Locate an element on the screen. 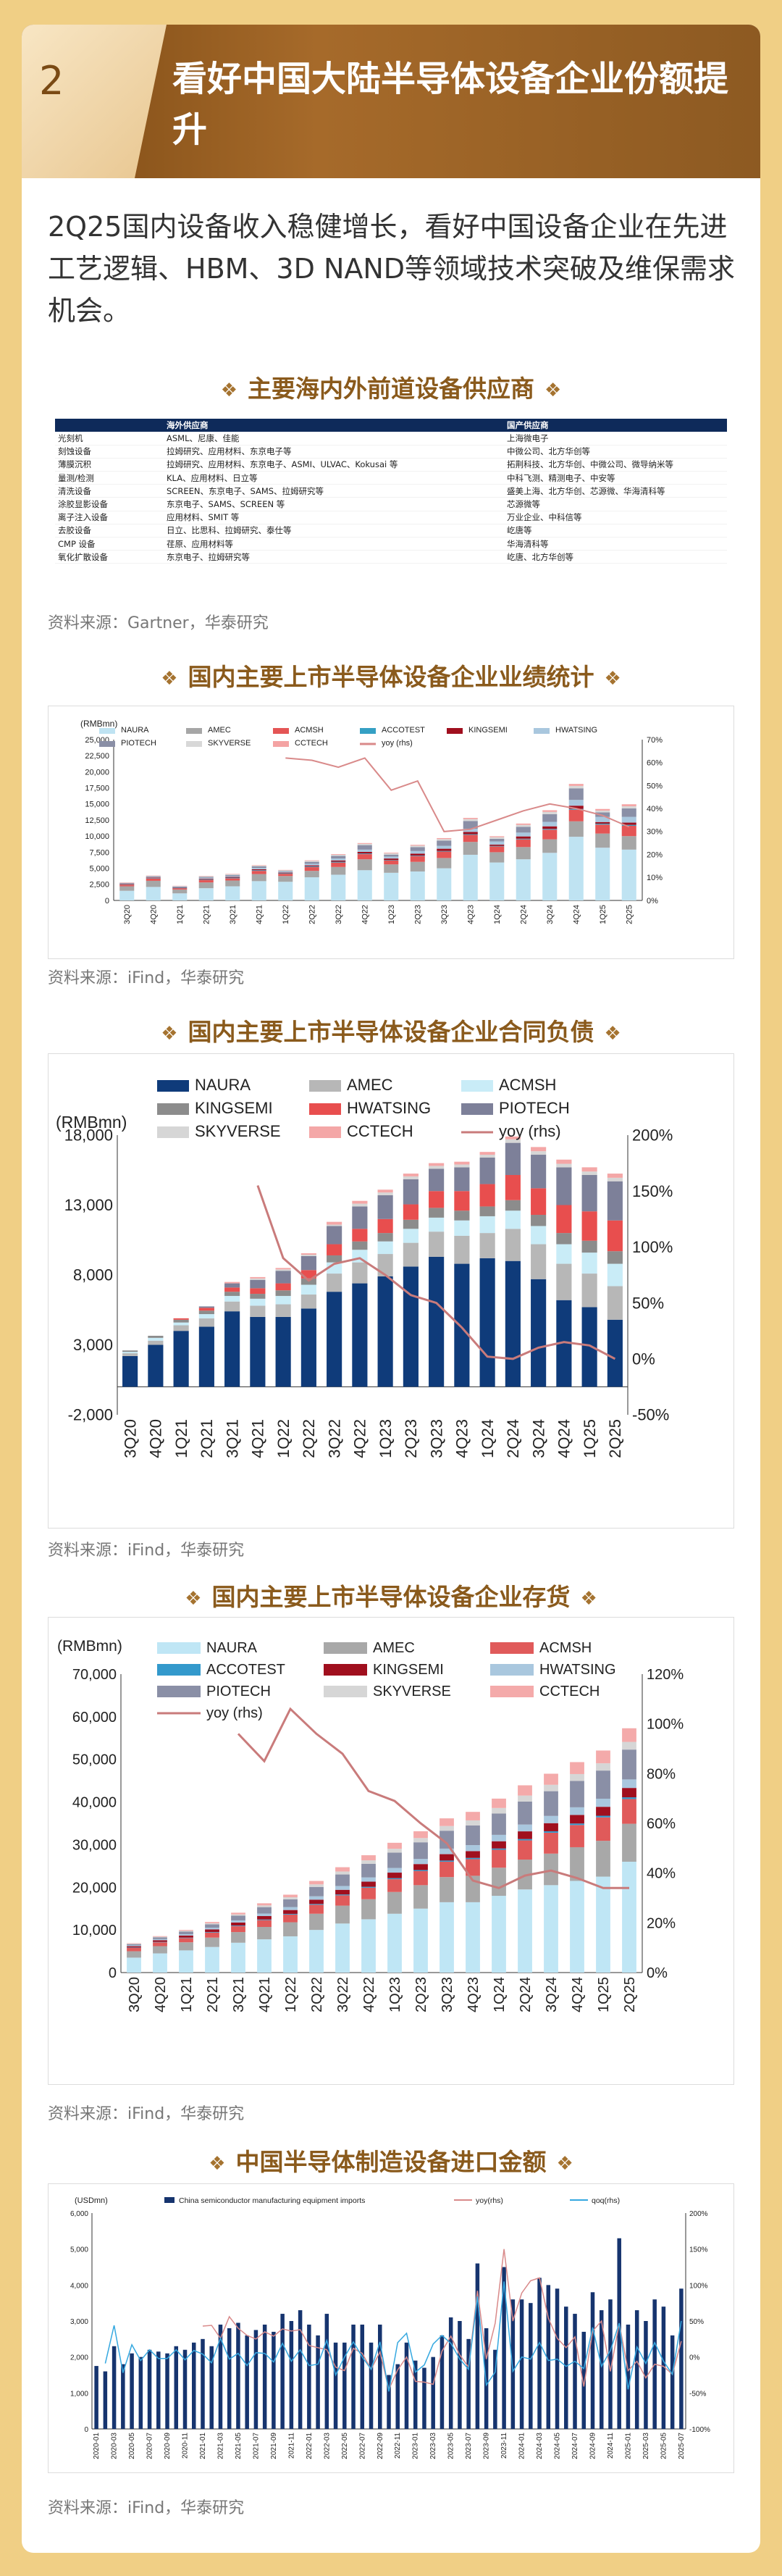  x-tick-label: 4Q22 is located at coordinates (369, 1995).